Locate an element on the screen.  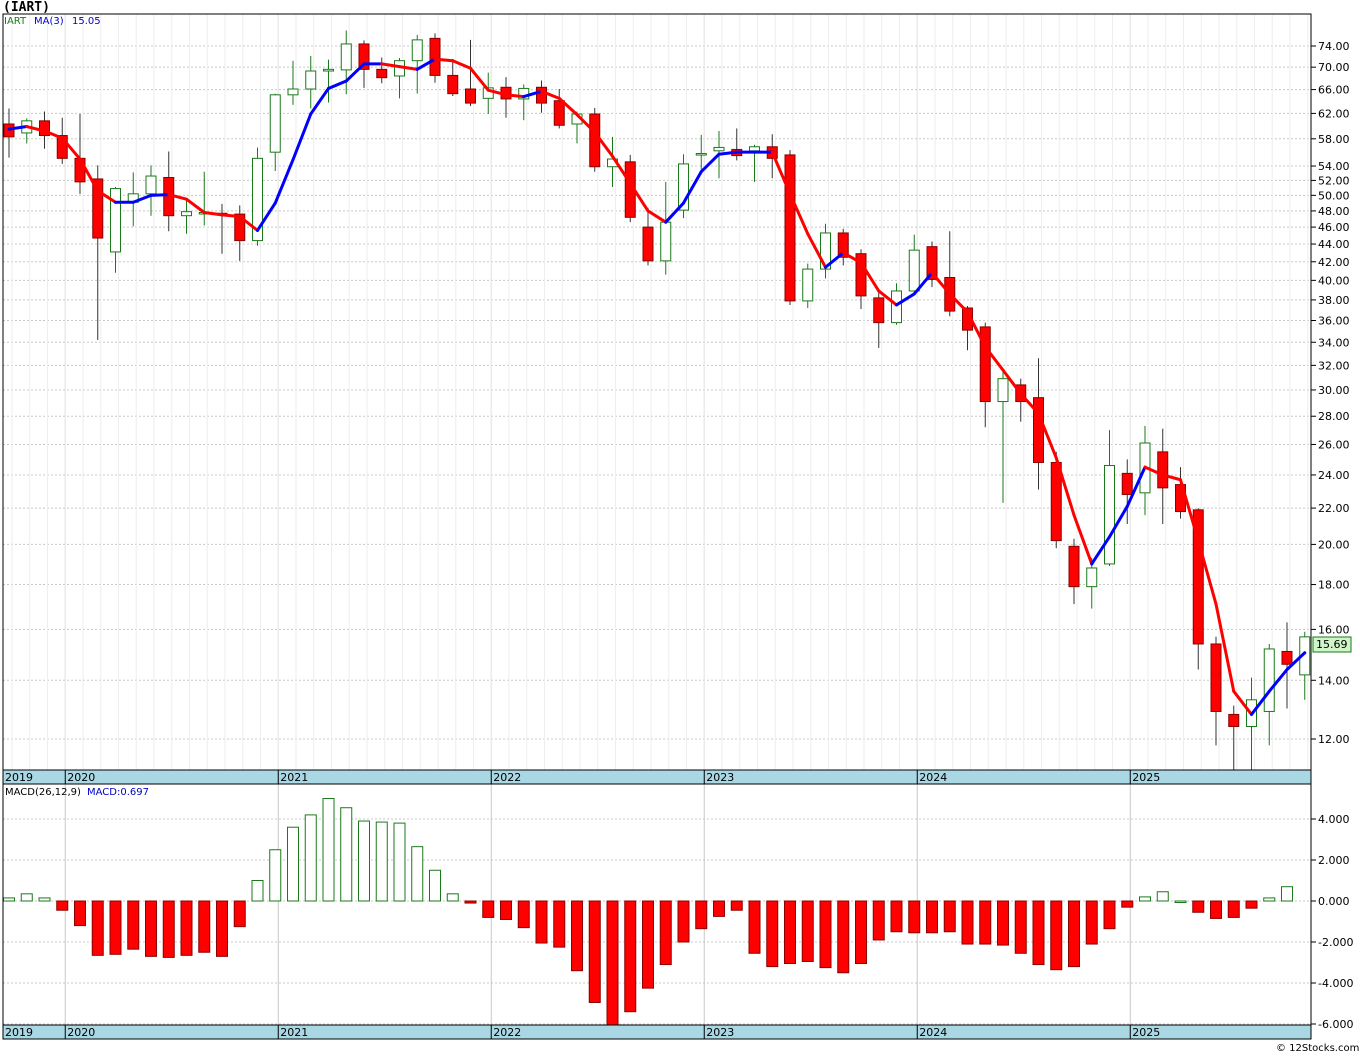
price-legend-ma-label: MA(3) is located at coordinates (49, 21).